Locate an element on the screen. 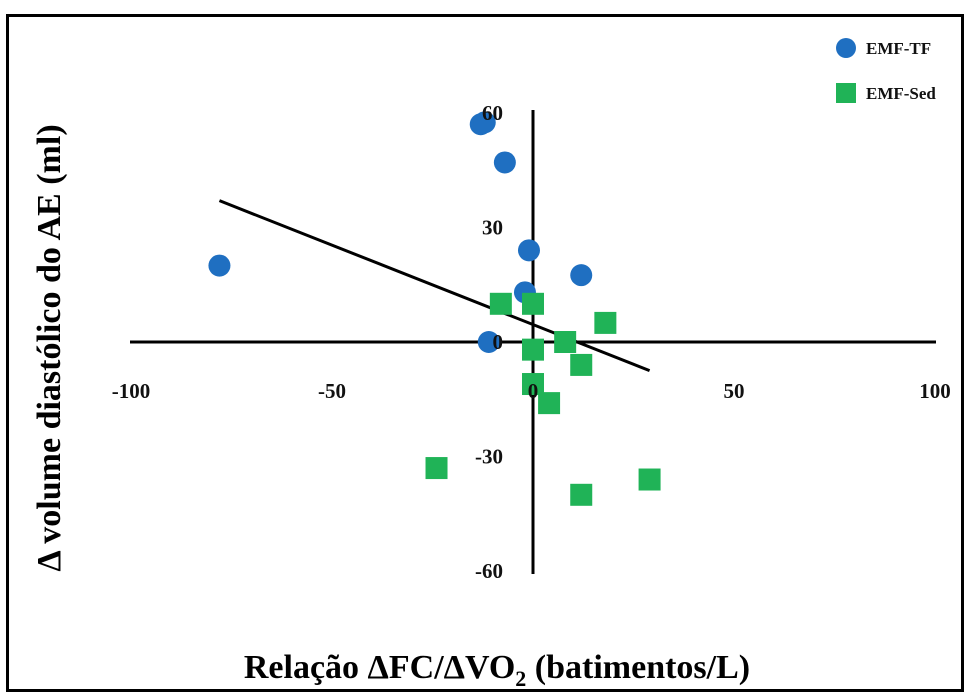  y-tick-label: 0 is located at coordinates (498, 342).